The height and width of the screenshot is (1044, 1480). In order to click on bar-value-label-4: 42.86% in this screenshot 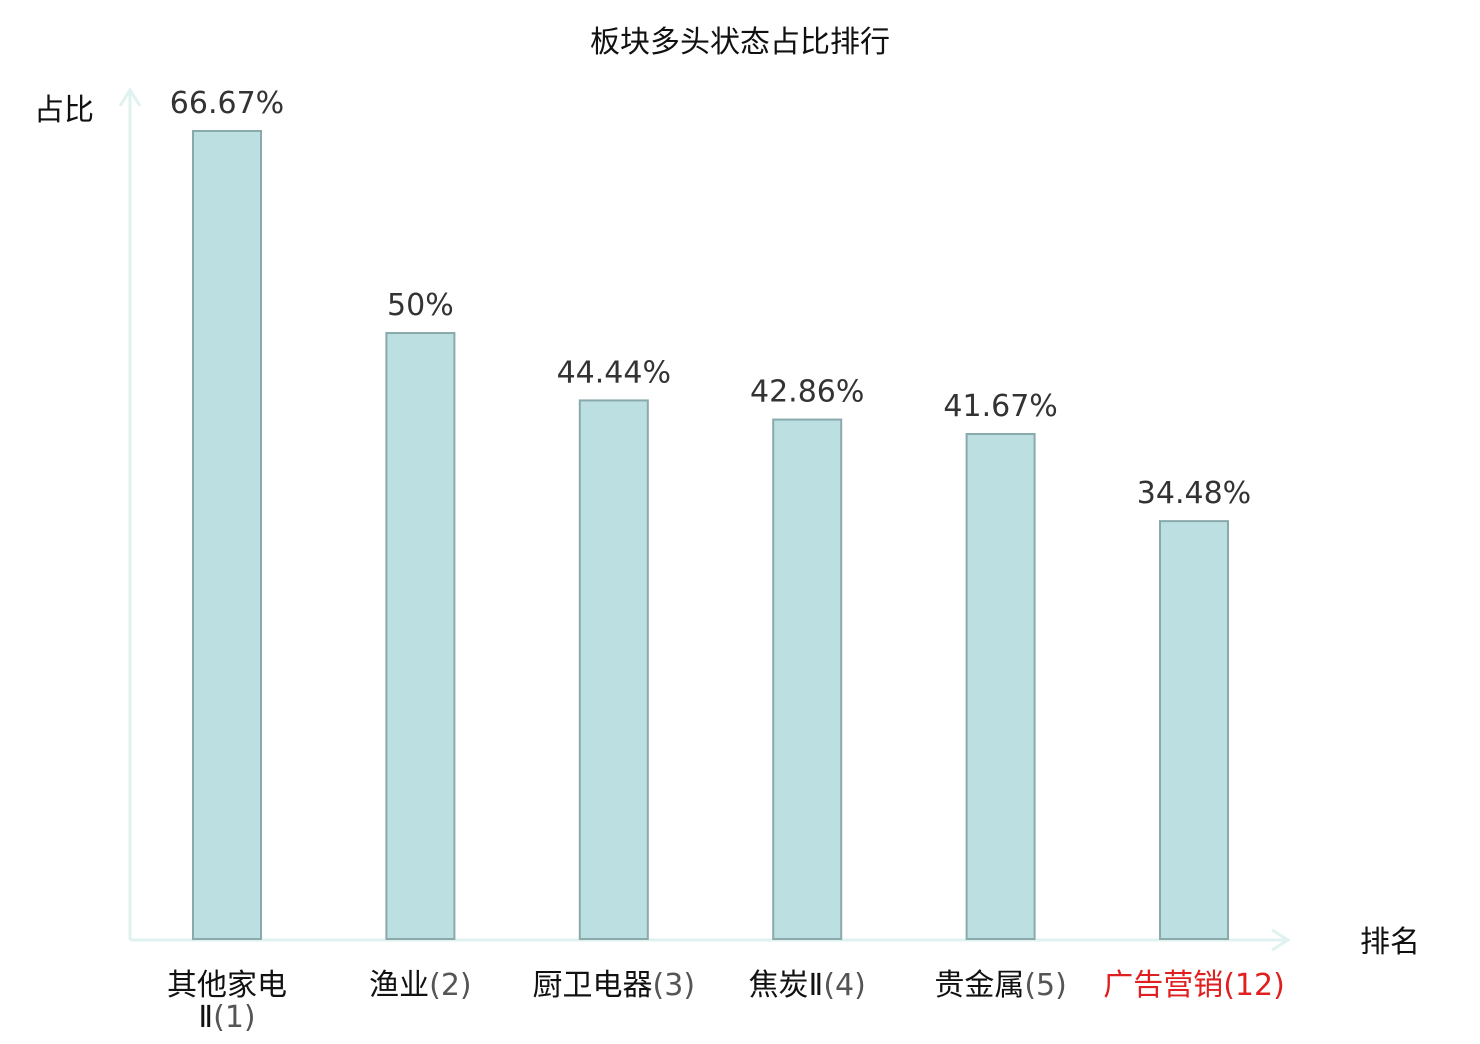, I will do `click(807, 392)`.